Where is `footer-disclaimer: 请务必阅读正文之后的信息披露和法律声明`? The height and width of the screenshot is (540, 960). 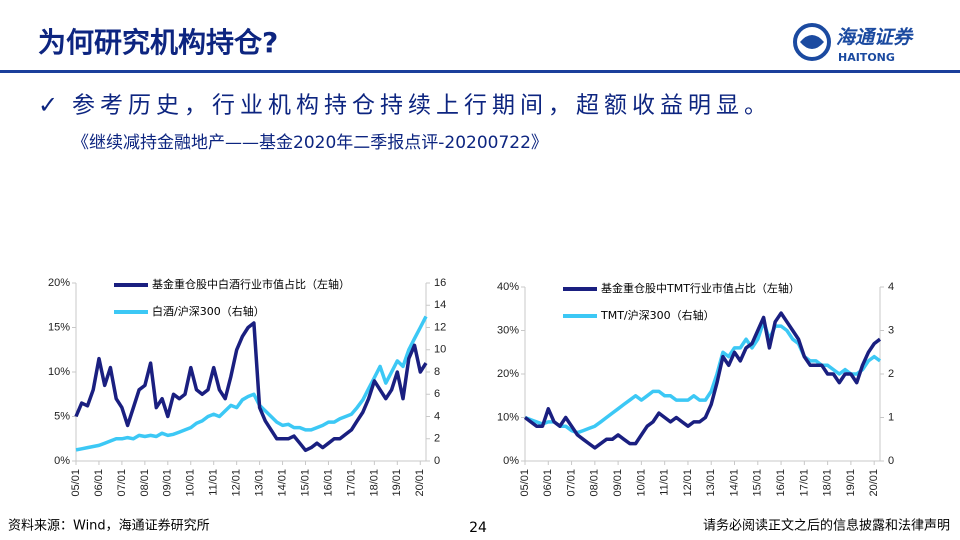
footer-disclaimer: 请务必阅读正文之后的信息披露和法律声明 is located at coordinates (826, 526).